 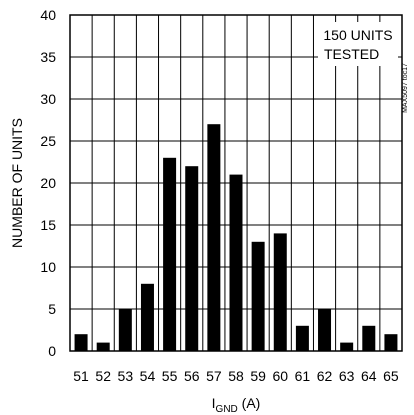 I want to click on x-tick-labels: 51 52 53 54 55 56 57 58 59 60 61 62 63 64 65, so click(x=236, y=376).